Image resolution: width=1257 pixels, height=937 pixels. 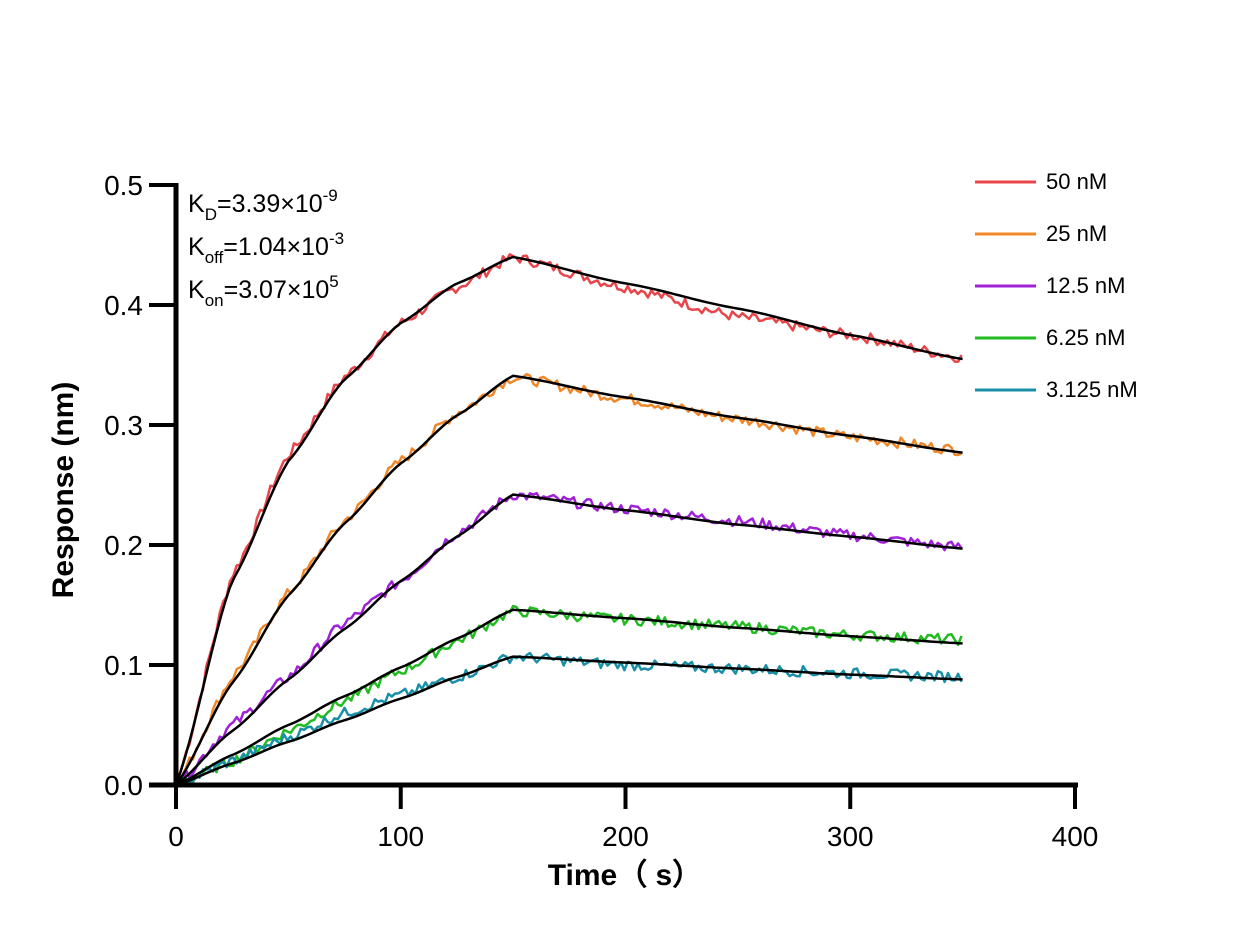 I want to click on legend-label: 25 nM, so click(x=1076, y=233).